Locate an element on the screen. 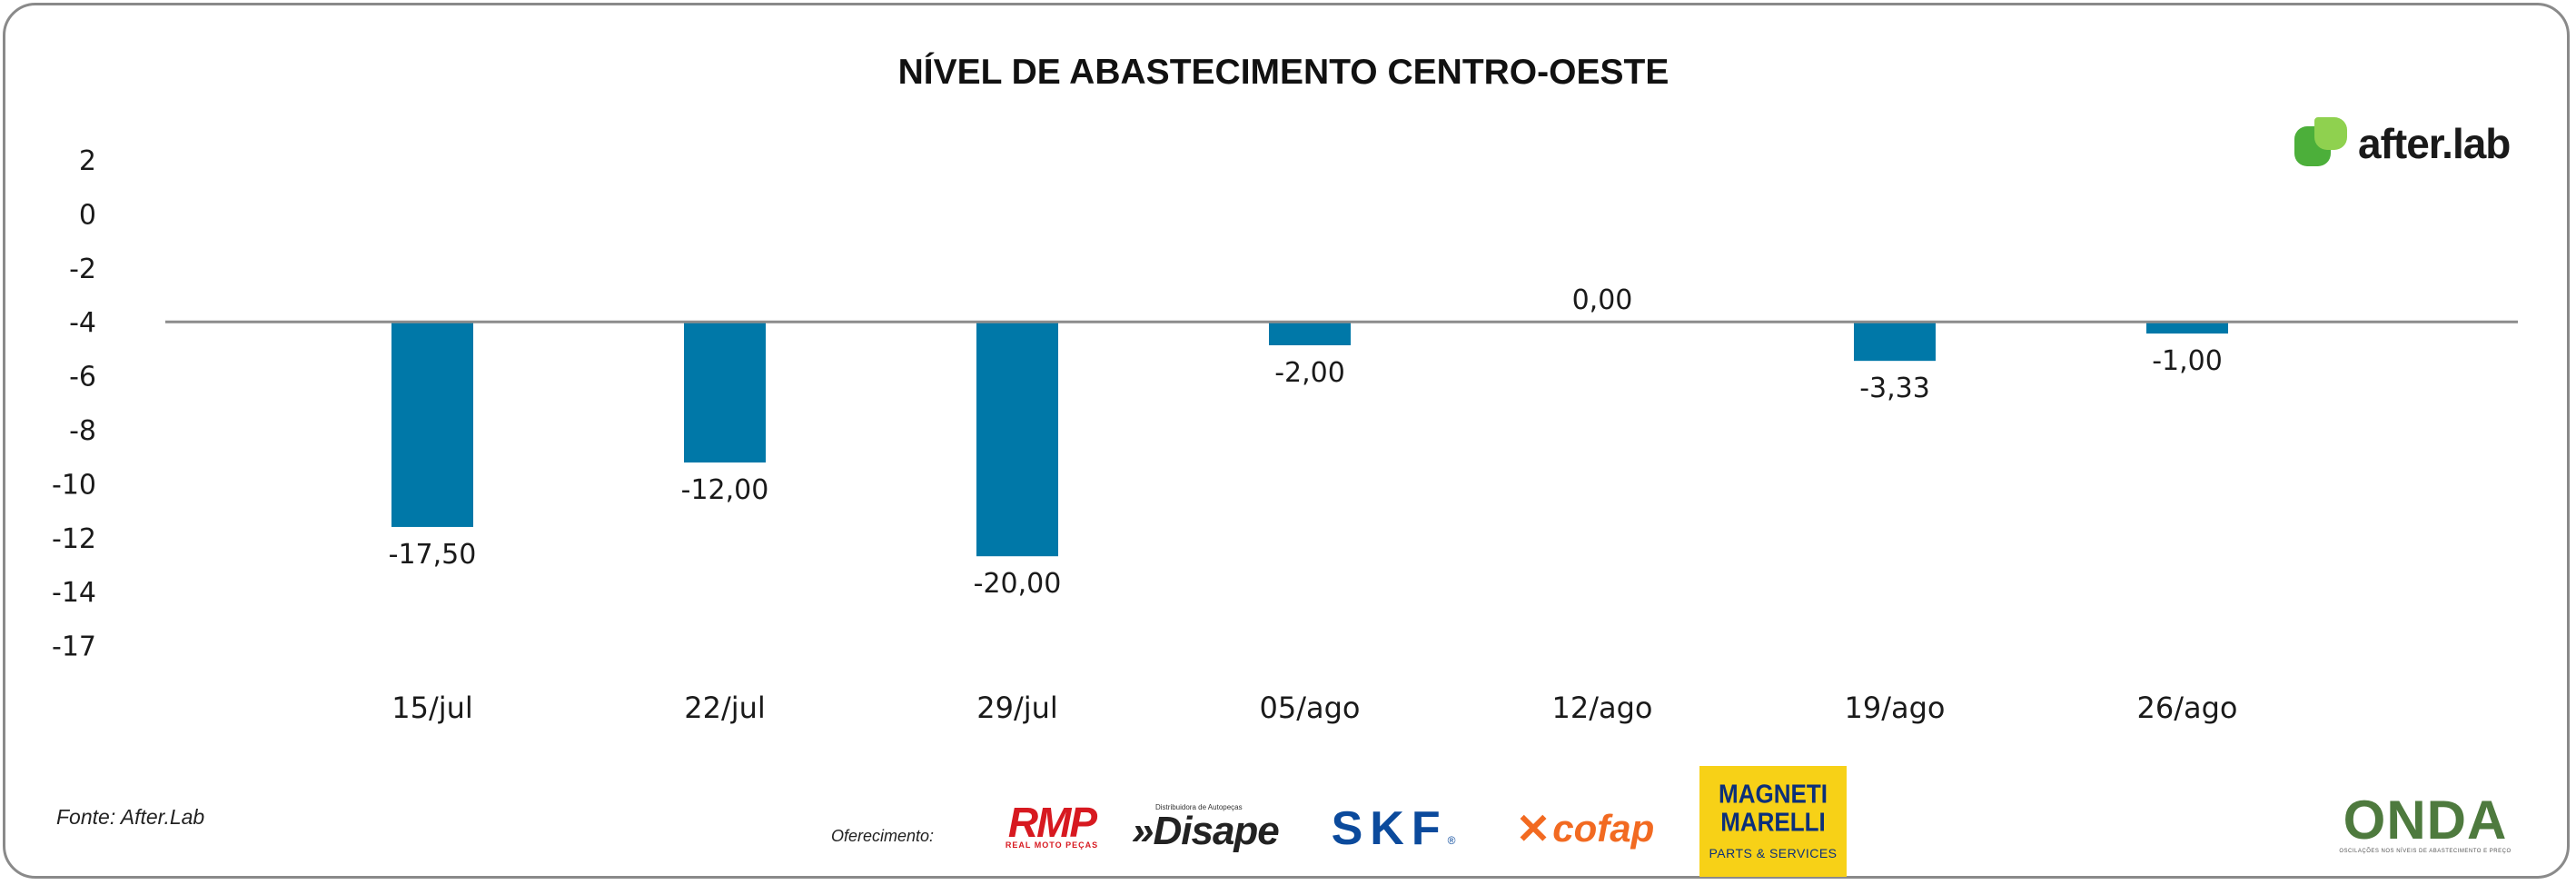 This screenshot has height=885, width=2576. chart-title: NÍVEL DE ABASTECIMENTO CENTRO-OESTE is located at coordinates (1283, 72).